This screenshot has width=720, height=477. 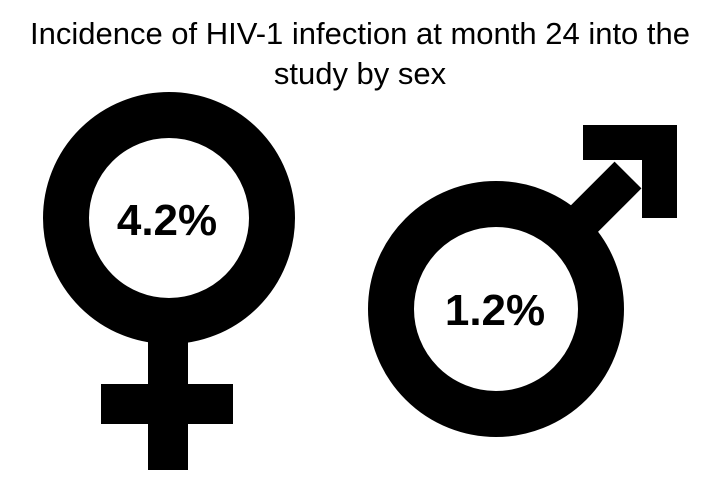 I want to click on male-value-label: 1.2%, so click(x=495, y=310).